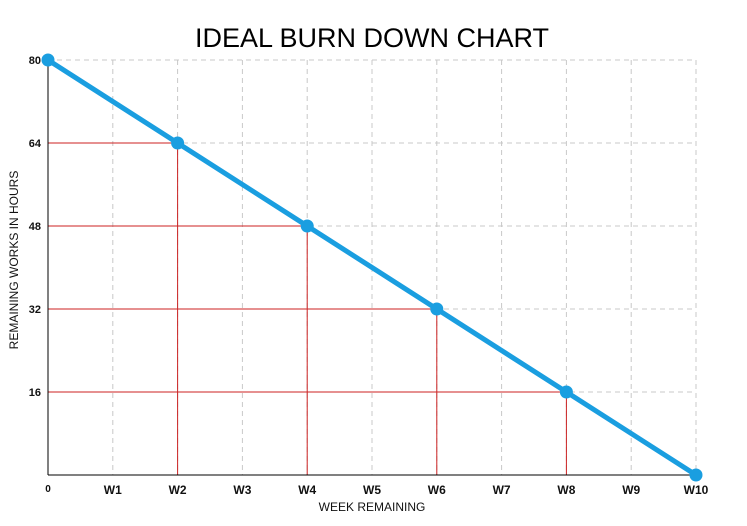 The height and width of the screenshot is (526, 747). What do you see at coordinates (307, 490) in the screenshot?
I see `x-tick-label: W4` at bounding box center [307, 490].